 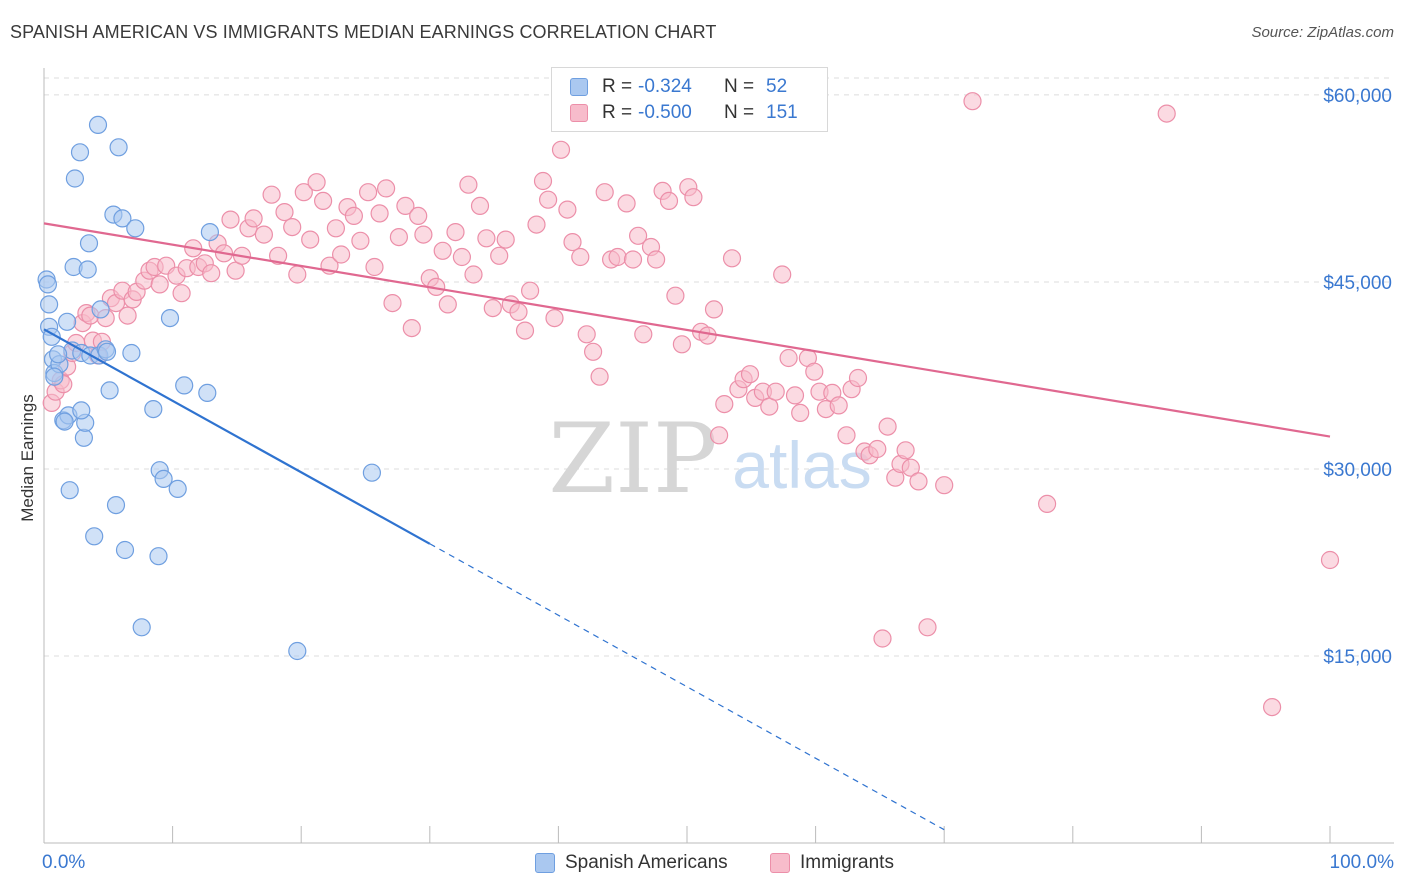 I want to click on n-value: 151, so click(x=782, y=112).